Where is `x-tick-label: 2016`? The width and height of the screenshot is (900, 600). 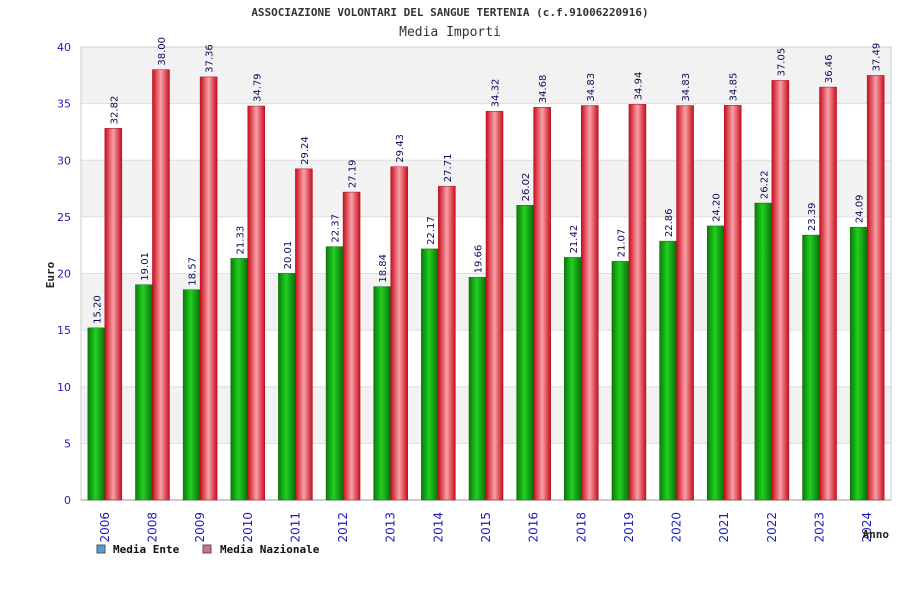
x-tick-label: 2016 is located at coordinates (534, 527).